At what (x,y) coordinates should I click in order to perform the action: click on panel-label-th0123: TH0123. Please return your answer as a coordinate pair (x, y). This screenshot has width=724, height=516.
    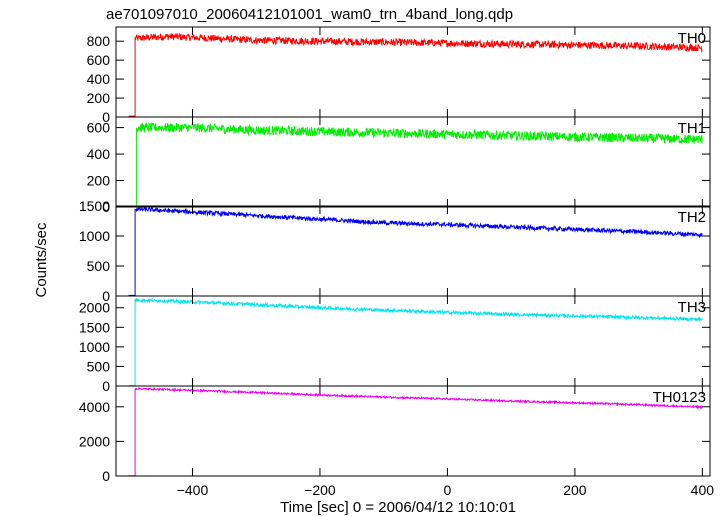
    Looking at the image, I should click on (679, 397).